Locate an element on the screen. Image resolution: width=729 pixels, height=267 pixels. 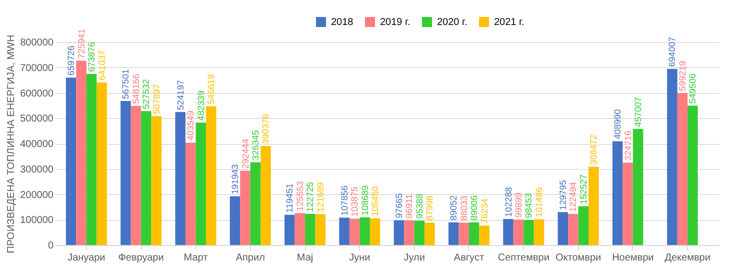
legend-label: 2019 г. is located at coordinates (395, 22).